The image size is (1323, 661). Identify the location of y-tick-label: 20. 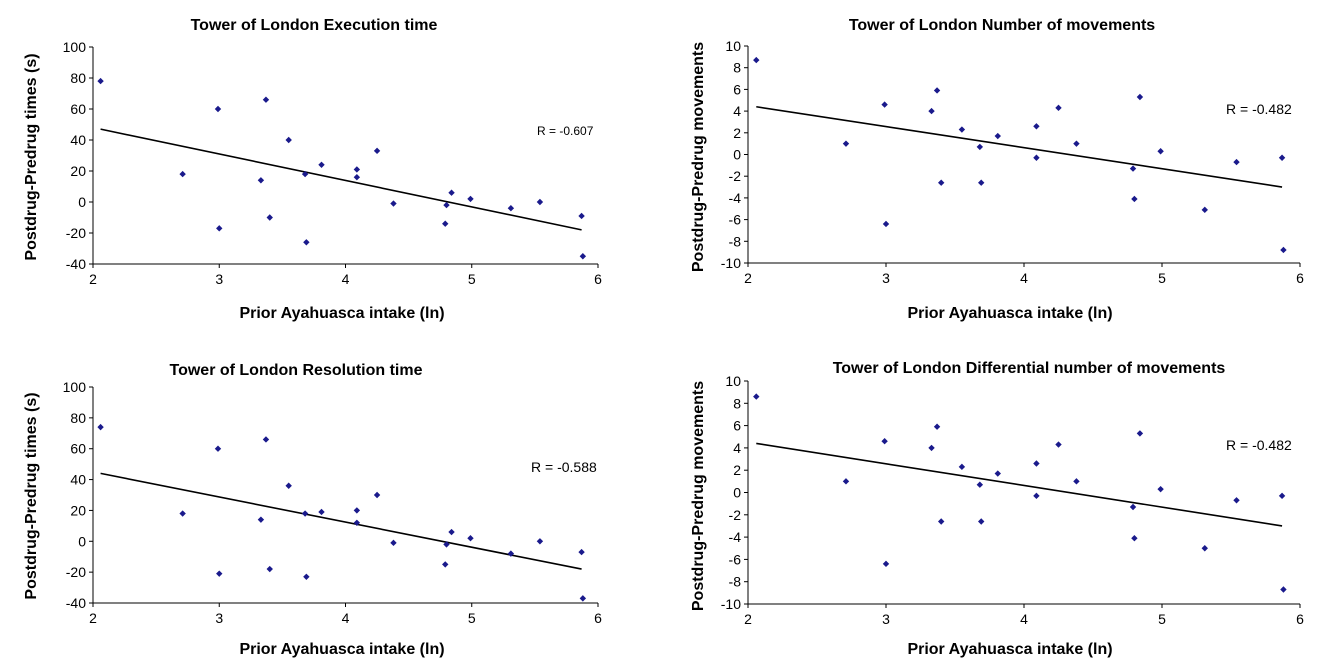
(78, 171).